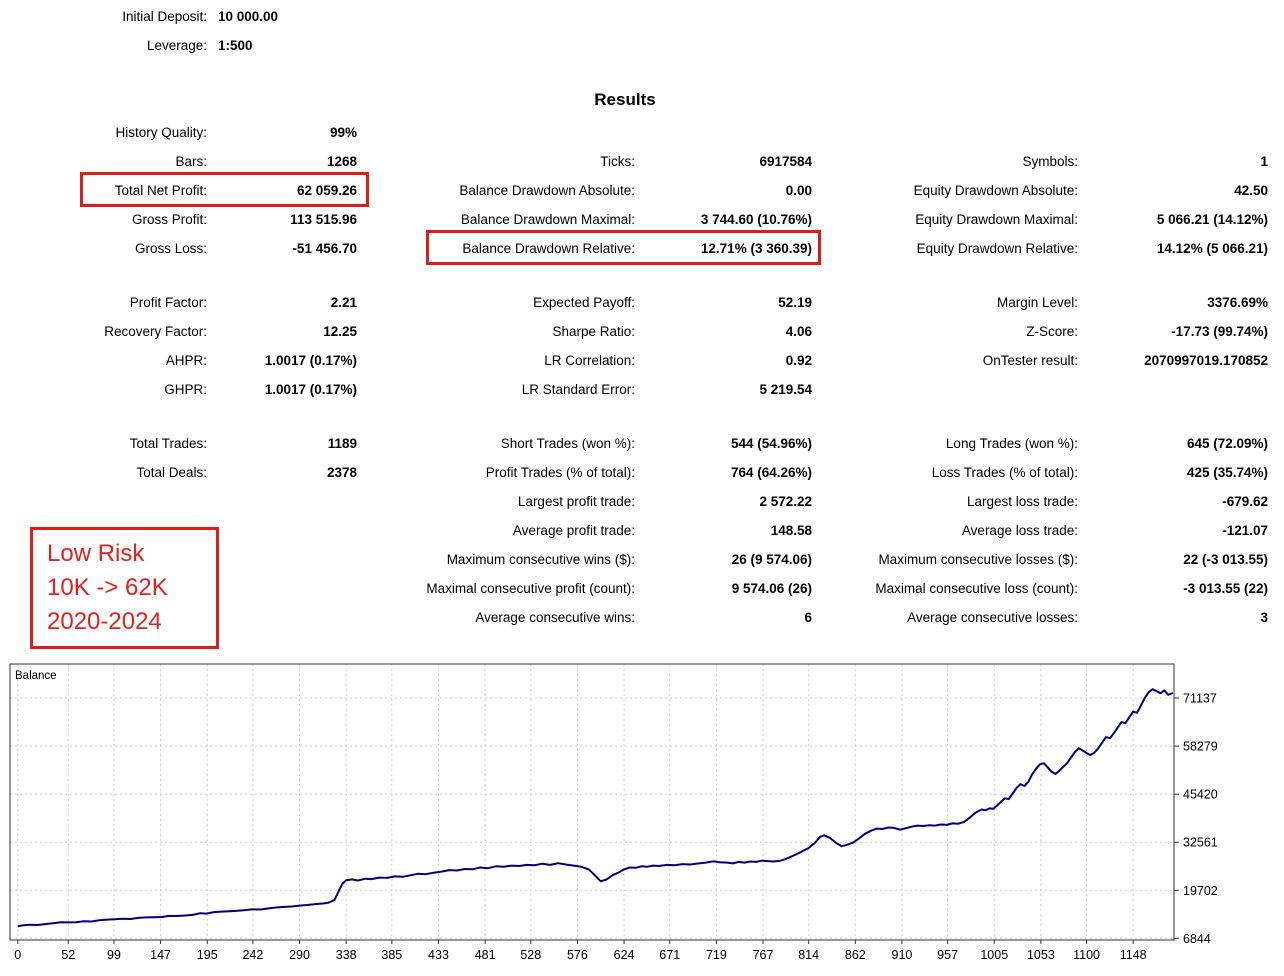  Describe the element at coordinates (171, 472) in the screenshot. I see `stat-label: Total Deals:` at that location.